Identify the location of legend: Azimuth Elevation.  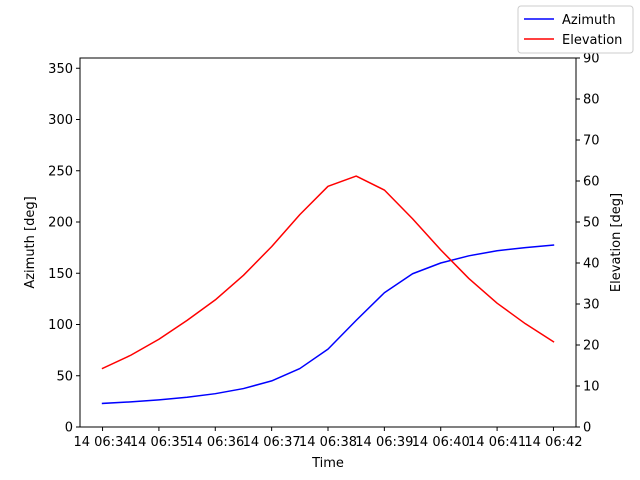
(575, 29).